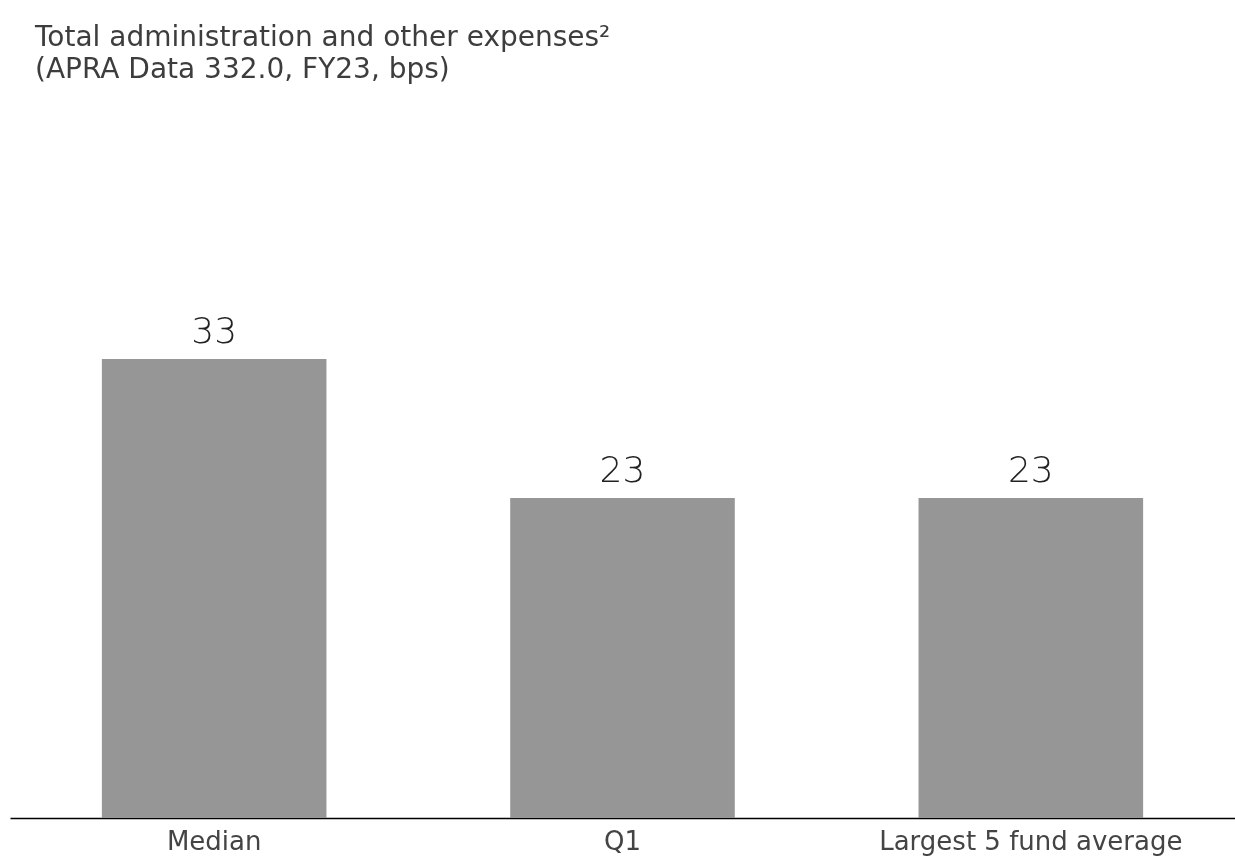  I want to click on chart-title: Total administration and other expenses², so click(322, 36).